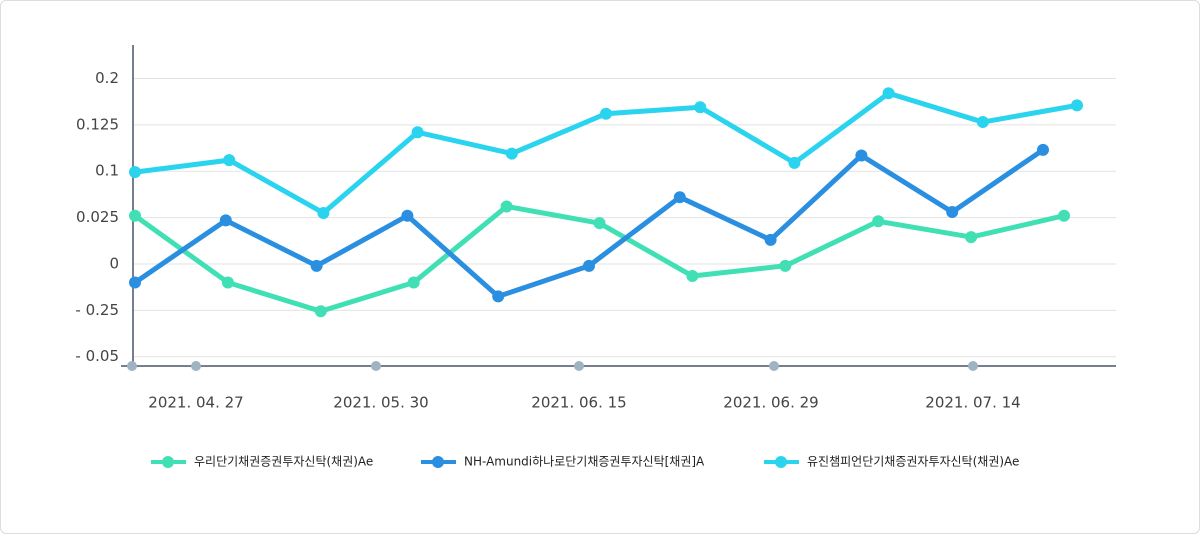  I want to click on x-tick-label: 2021. 06. 15, so click(578, 403).